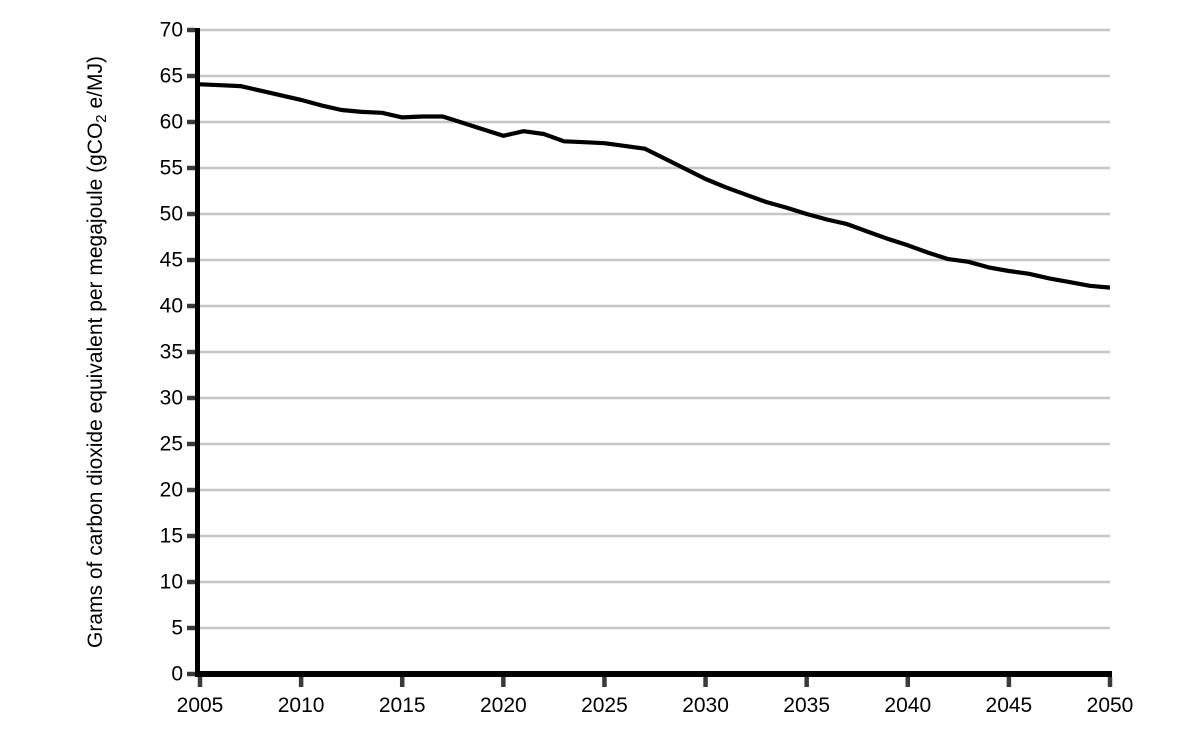 This screenshot has height=750, width=1200. Describe the element at coordinates (806, 705) in the screenshot. I see `x-tick-label-2035: 2035` at that location.